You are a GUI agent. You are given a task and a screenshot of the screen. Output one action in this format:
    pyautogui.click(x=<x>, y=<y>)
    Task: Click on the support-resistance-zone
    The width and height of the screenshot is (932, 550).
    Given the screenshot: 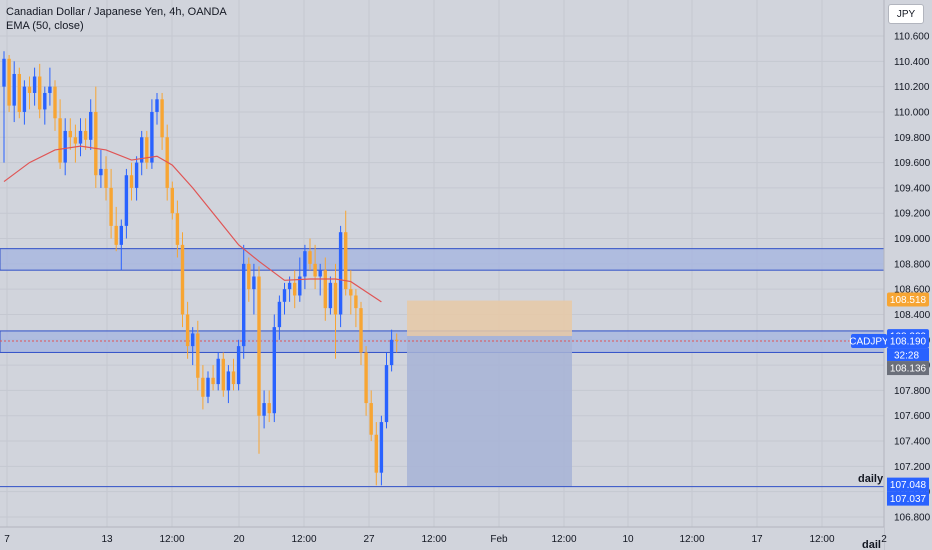 What is the action you would take?
    pyautogui.click(x=442, y=259)
    